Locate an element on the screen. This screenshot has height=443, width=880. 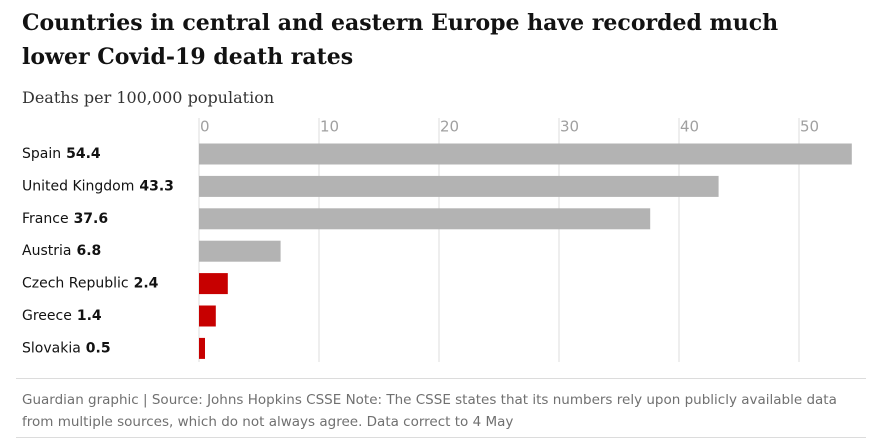
category-label: France 37.6 is located at coordinates (65, 219).